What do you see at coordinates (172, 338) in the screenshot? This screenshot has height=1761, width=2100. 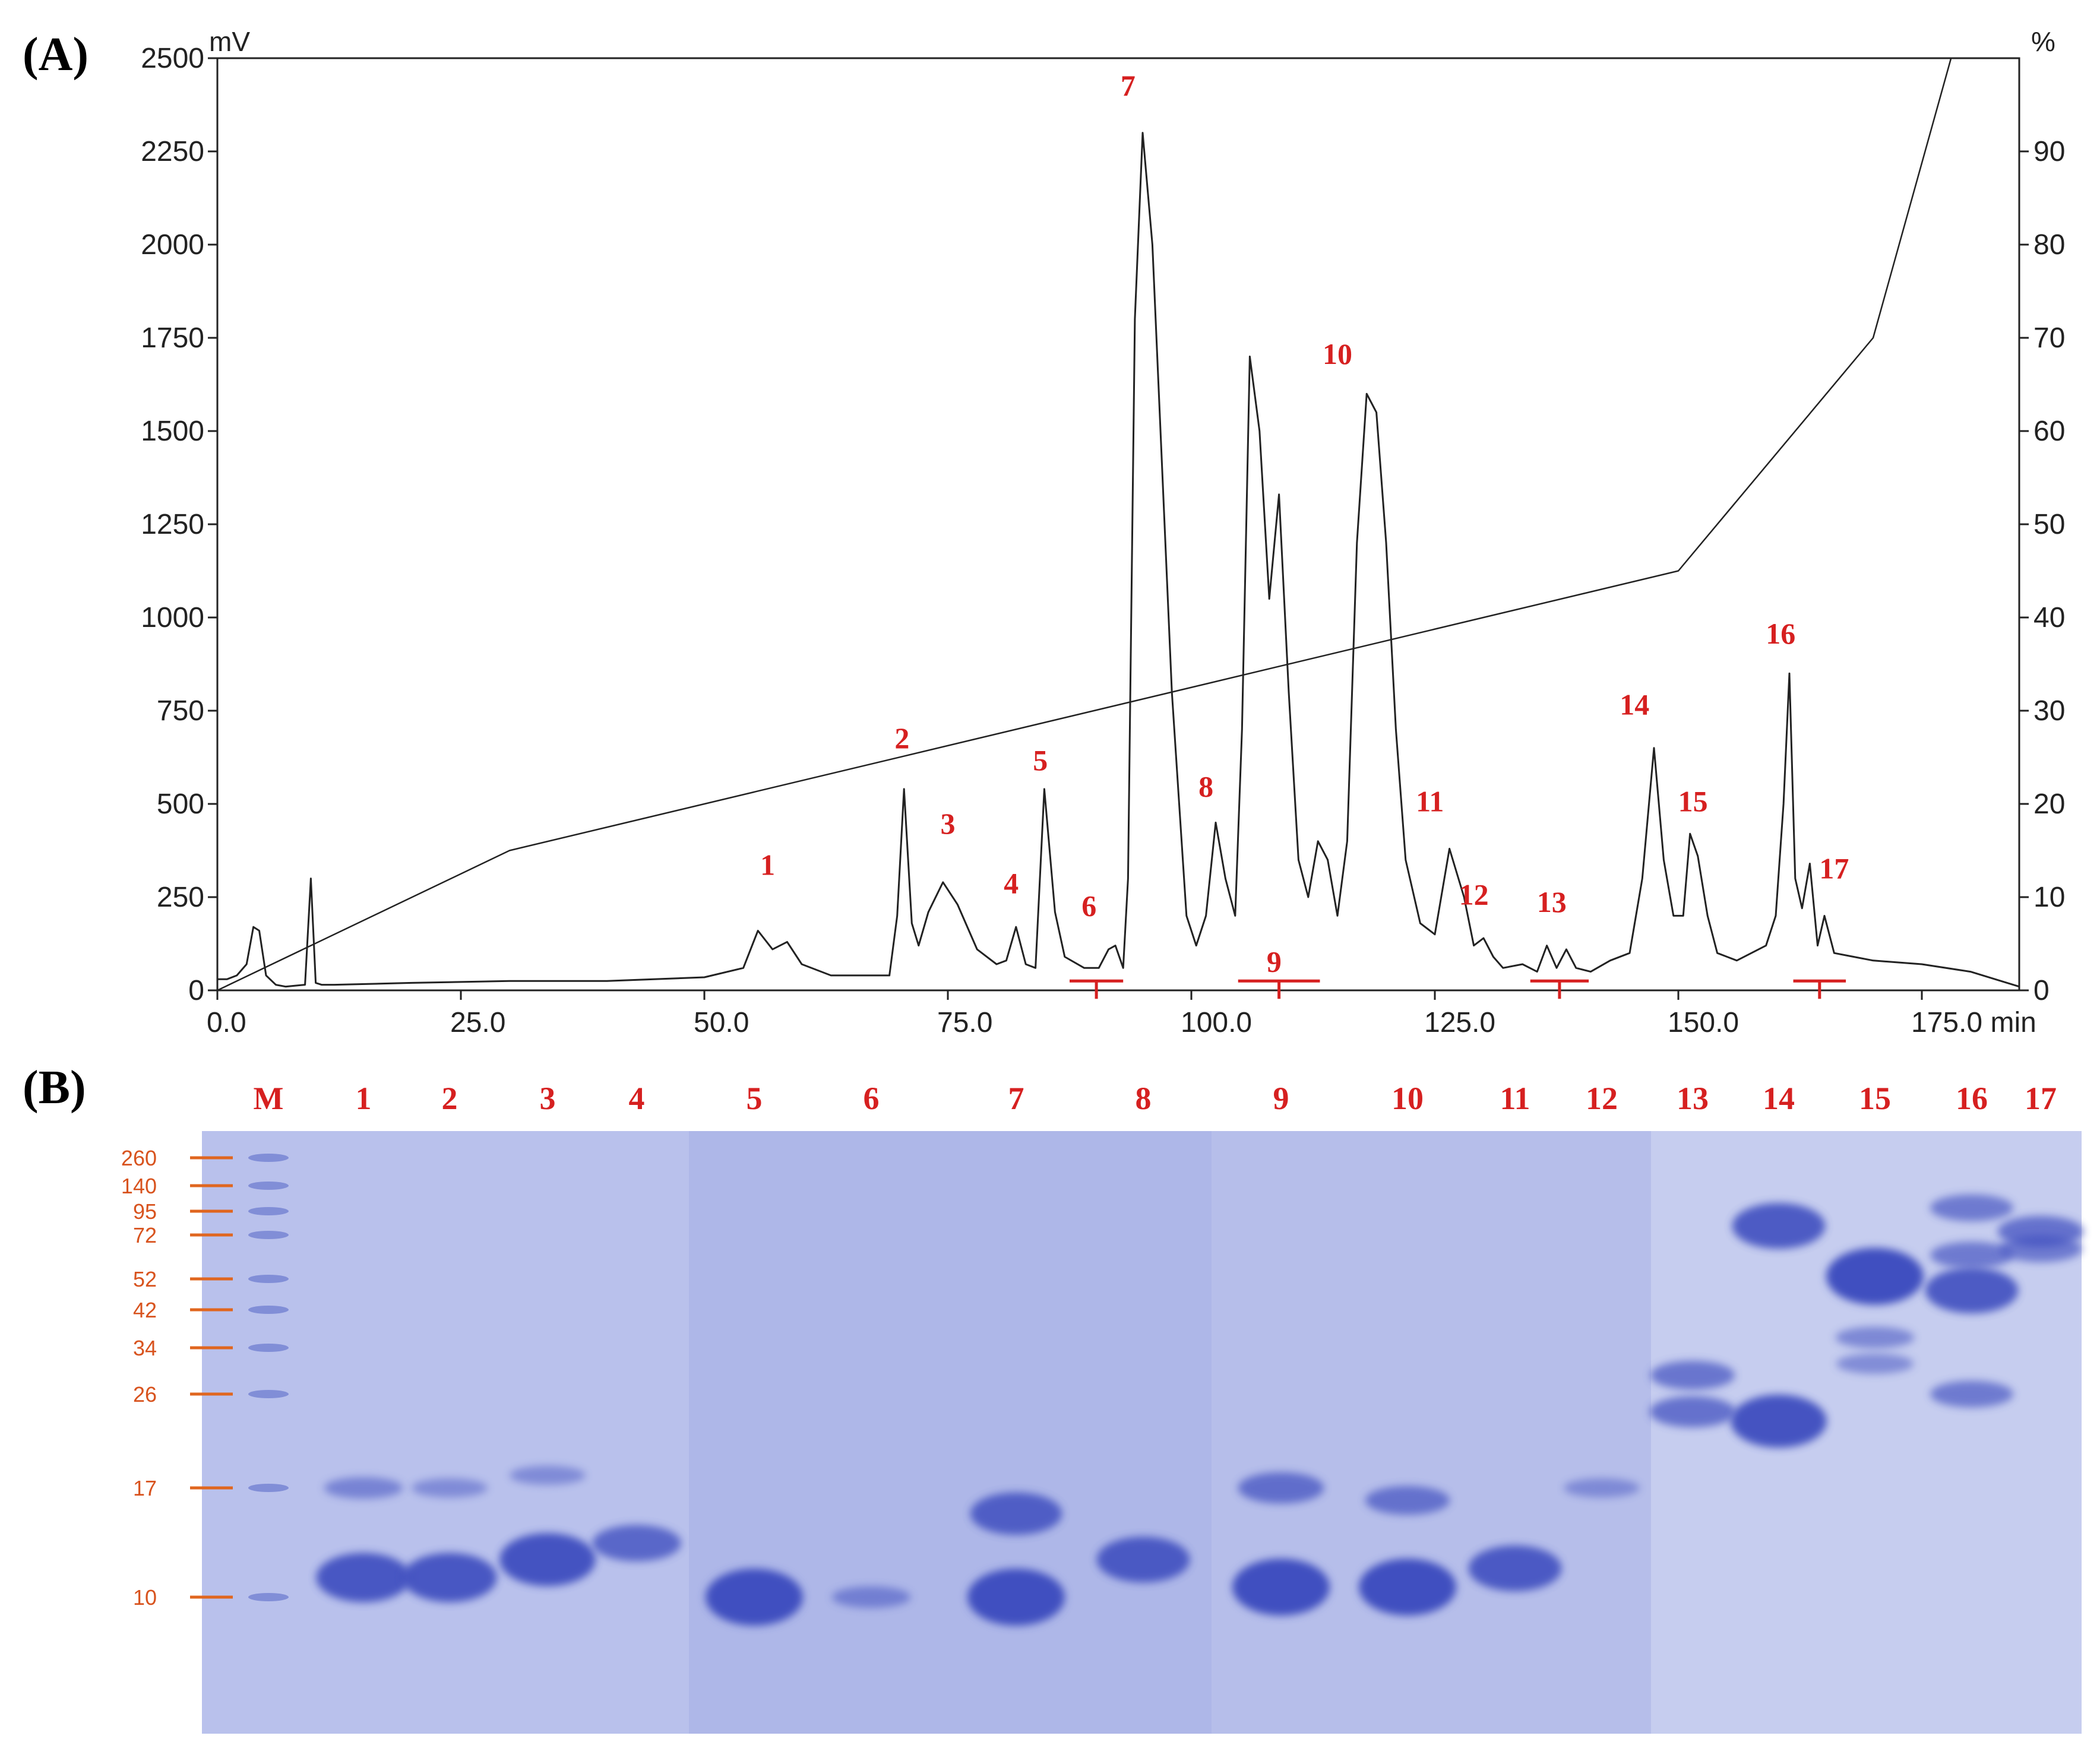 I see `y-left-tick-label: 1750` at bounding box center [172, 338].